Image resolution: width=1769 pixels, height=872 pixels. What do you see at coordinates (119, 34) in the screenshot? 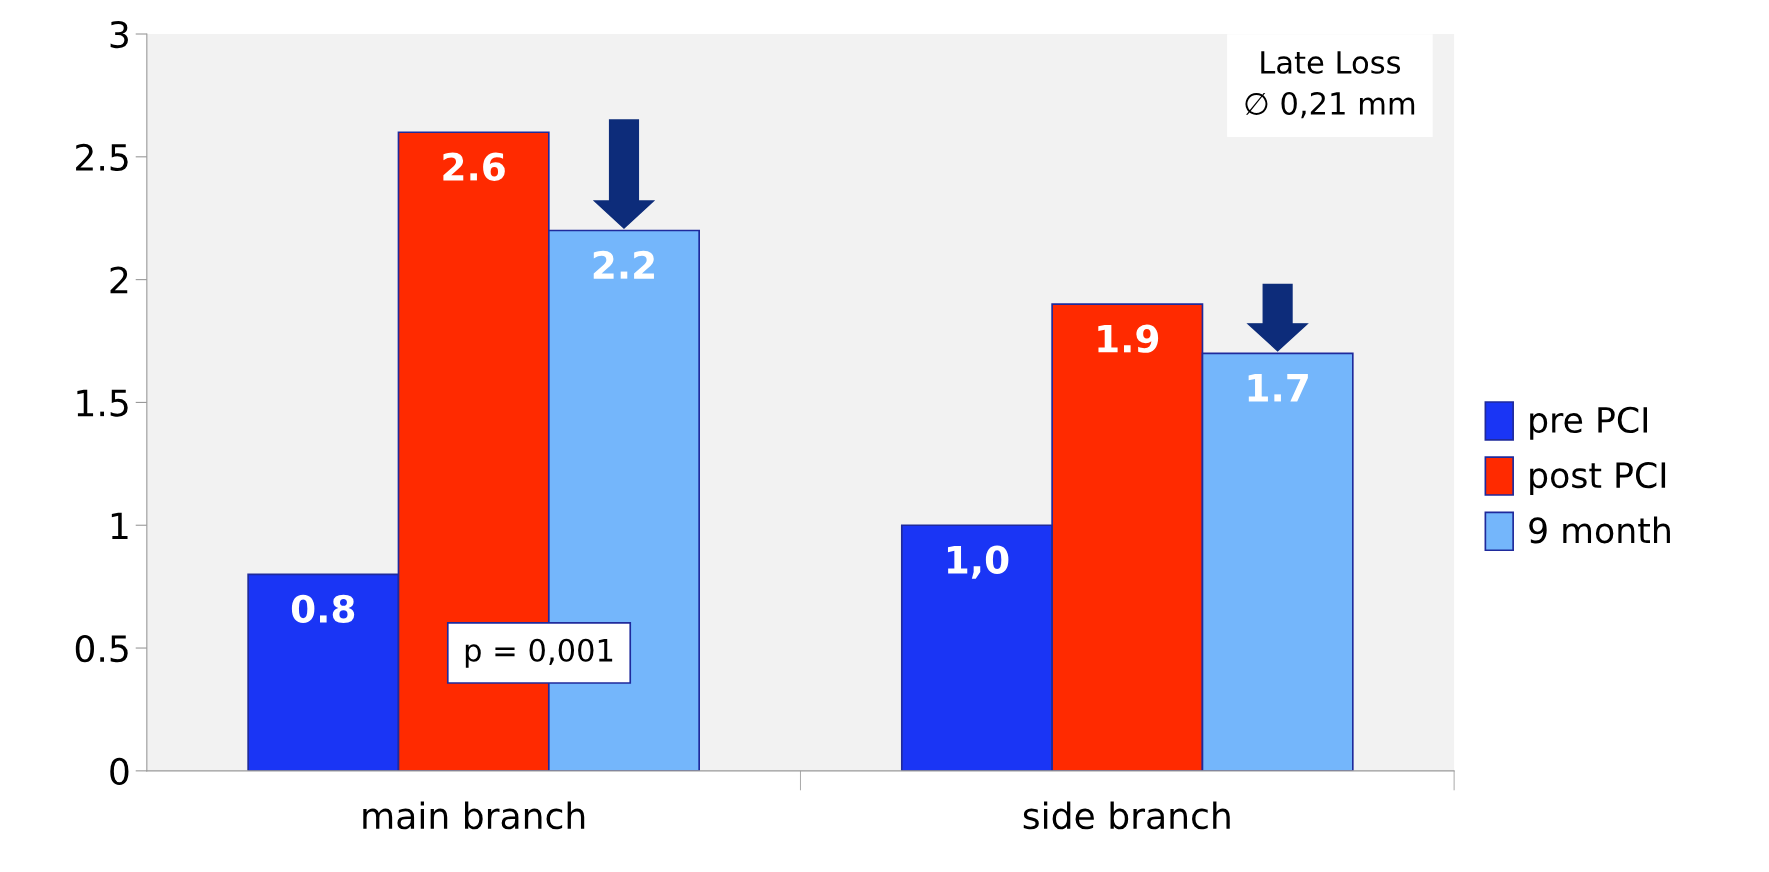
I see `y-tick-label: 3` at bounding box center [119, 34].